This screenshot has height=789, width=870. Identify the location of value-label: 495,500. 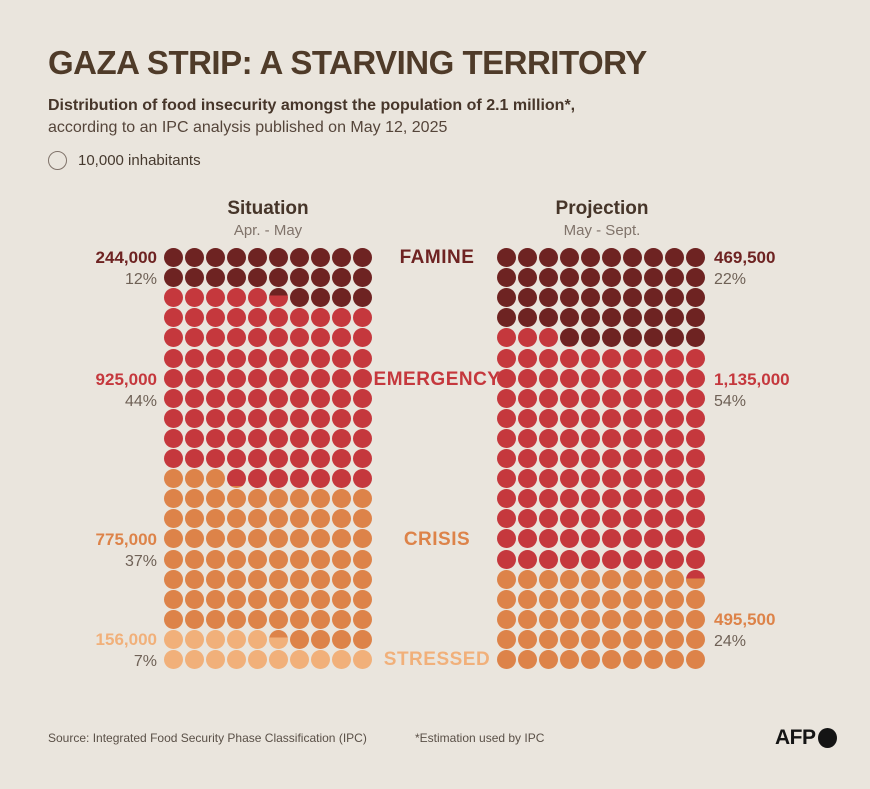
(745, 619).